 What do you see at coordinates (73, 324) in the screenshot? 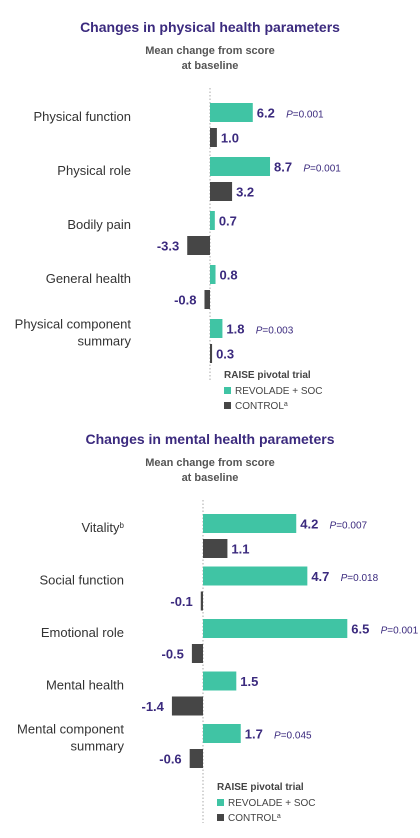
I see `category-label: Physical component` at bounding box center [73, 324].